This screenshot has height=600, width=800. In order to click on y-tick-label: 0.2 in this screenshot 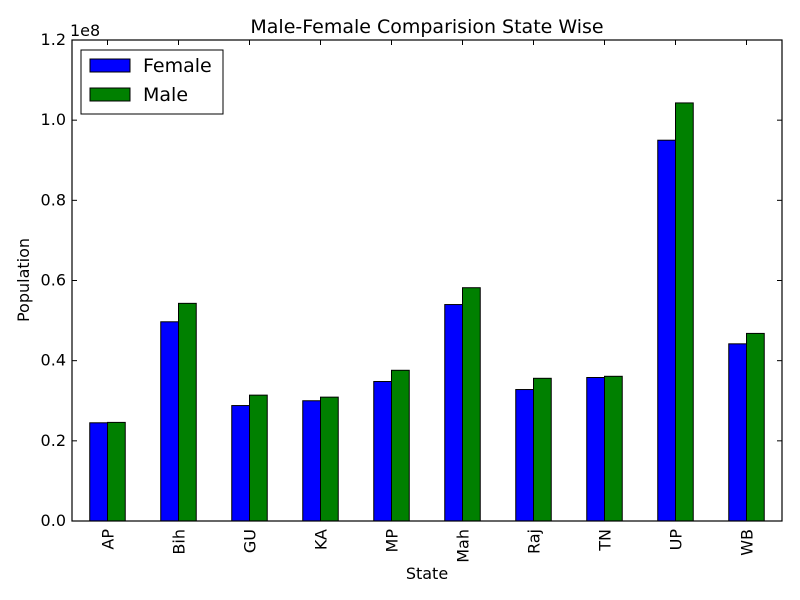, I will do `click(53, 440)`.